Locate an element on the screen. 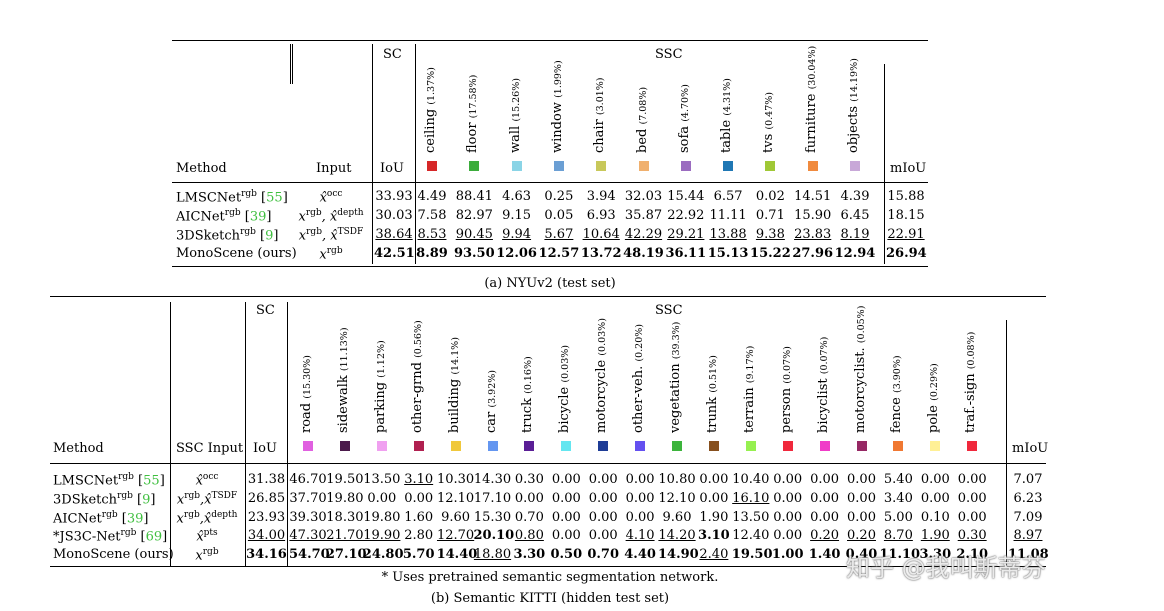 This screenshot has height=611, width=1164. watermark: 知乎 @我叫斯蒂芬 is located at coordinates (946, 568).